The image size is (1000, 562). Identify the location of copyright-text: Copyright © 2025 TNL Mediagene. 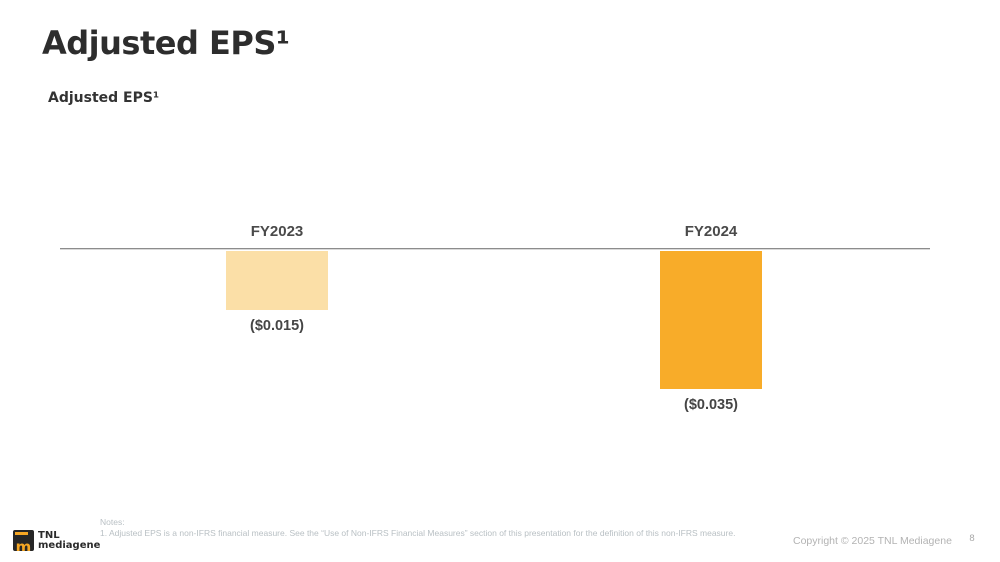
(872, 541).